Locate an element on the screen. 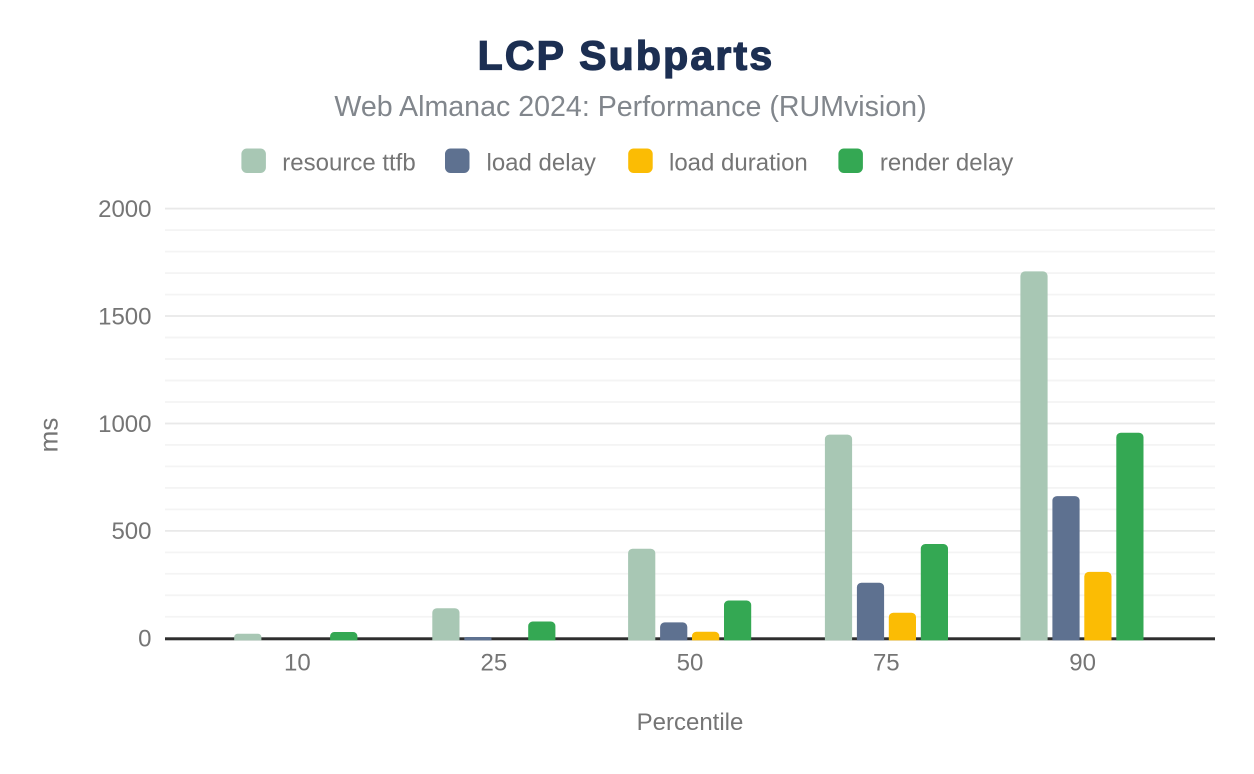 This screenshot has height=774, width=1254. svg-text: 0 is located at coordinates (144, 639).